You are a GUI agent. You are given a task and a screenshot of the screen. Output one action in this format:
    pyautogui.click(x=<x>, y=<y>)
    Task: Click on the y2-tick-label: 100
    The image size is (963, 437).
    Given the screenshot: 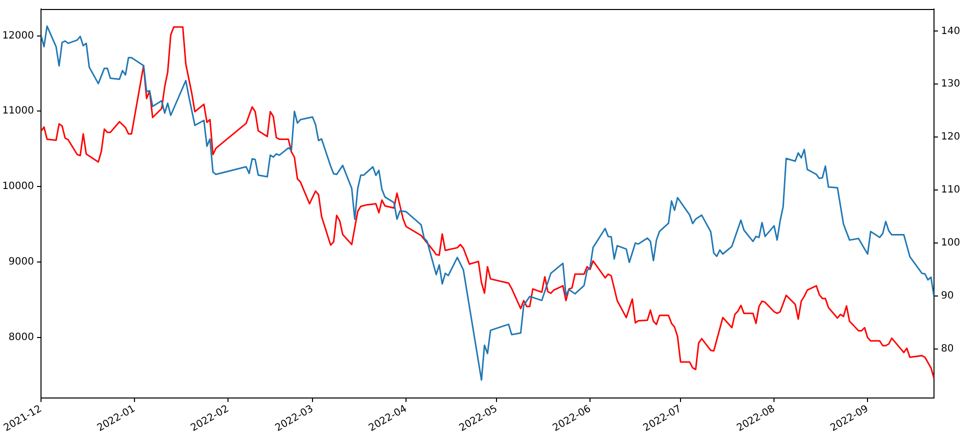 What is the action you would take?
    pyautogui.click(x=950, y=243)
    